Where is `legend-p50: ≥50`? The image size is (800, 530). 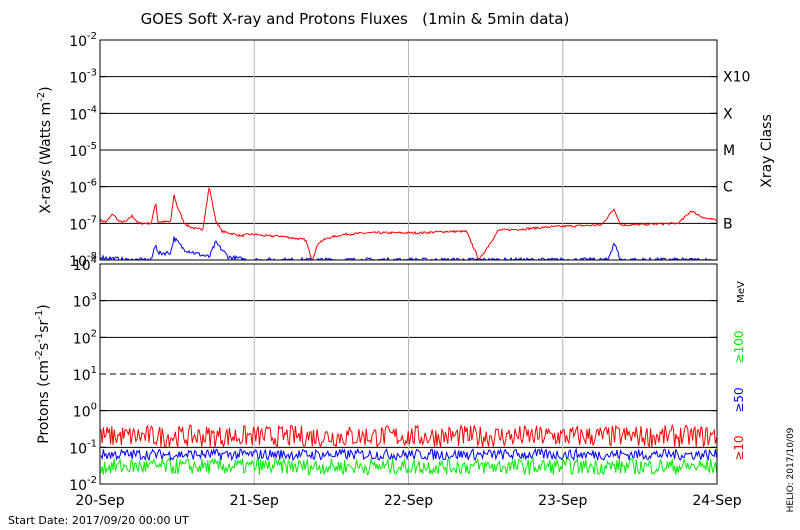
legend-p50: ≥50 is located at coordinates (739, 399).